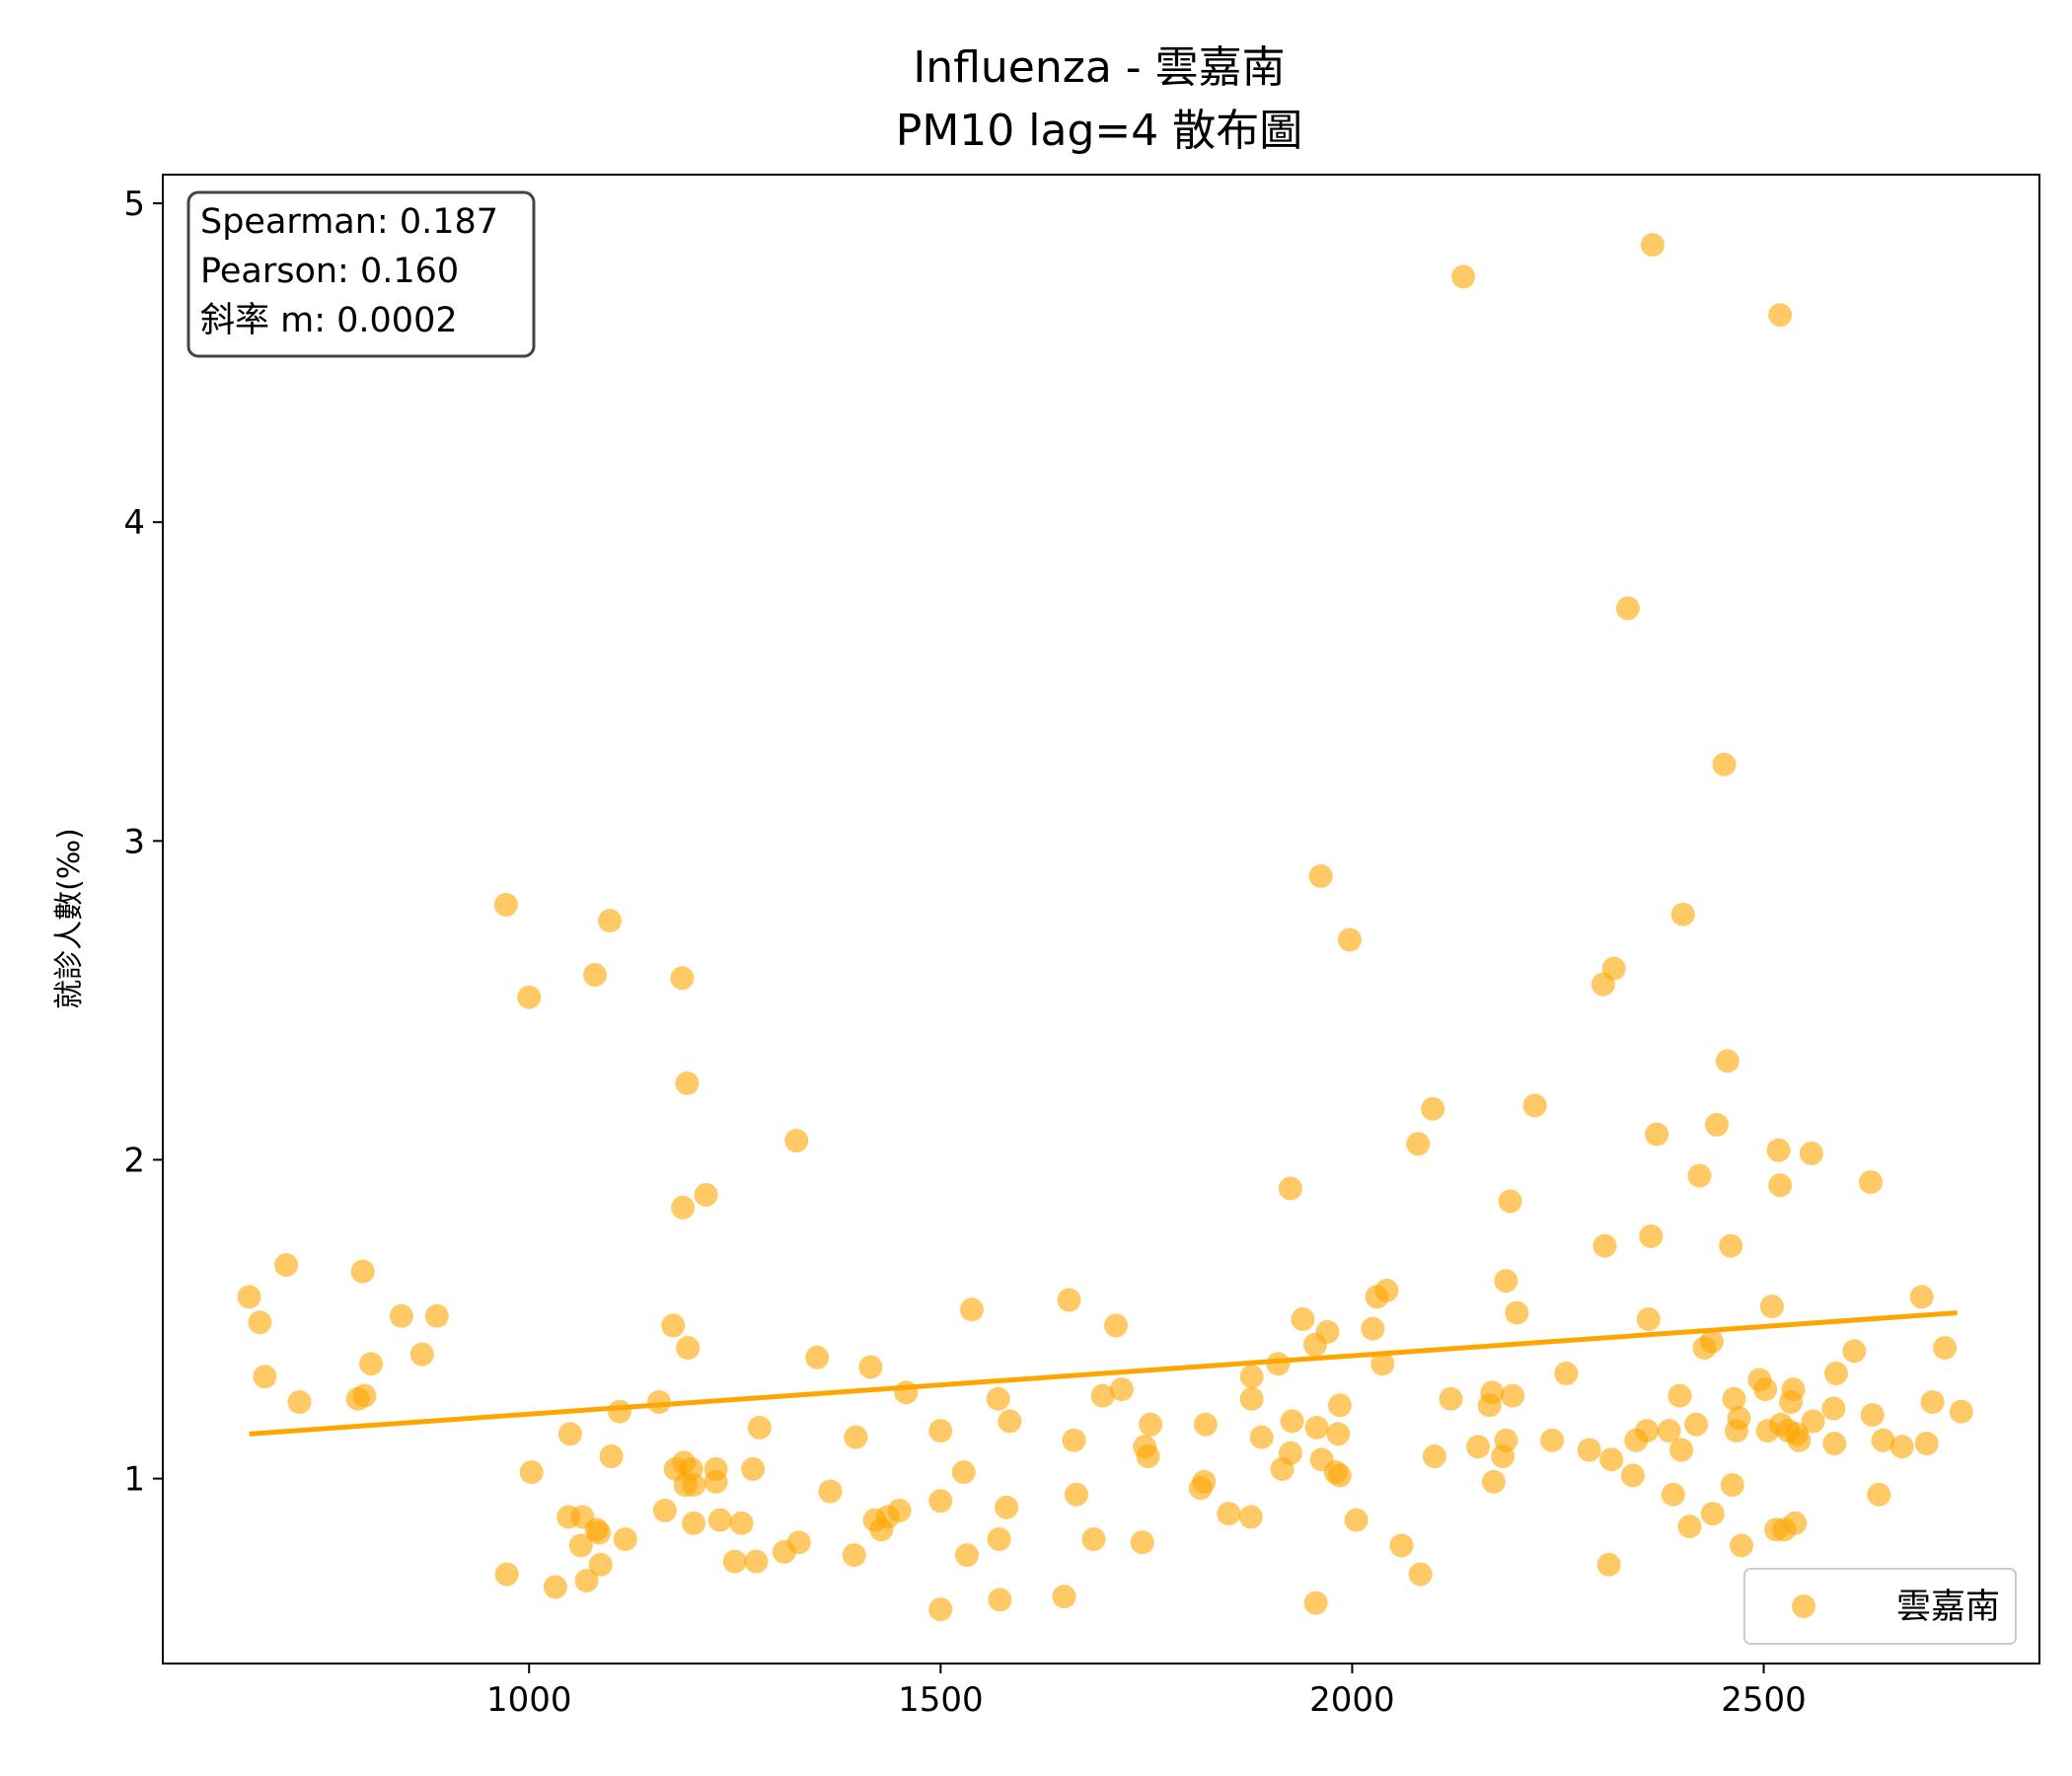 The width and height of the screenshot is (2072, 1776). Describe the element at coordinates (134, 1480) in the screenshot. I see `y-tick-label: 1` at that location.